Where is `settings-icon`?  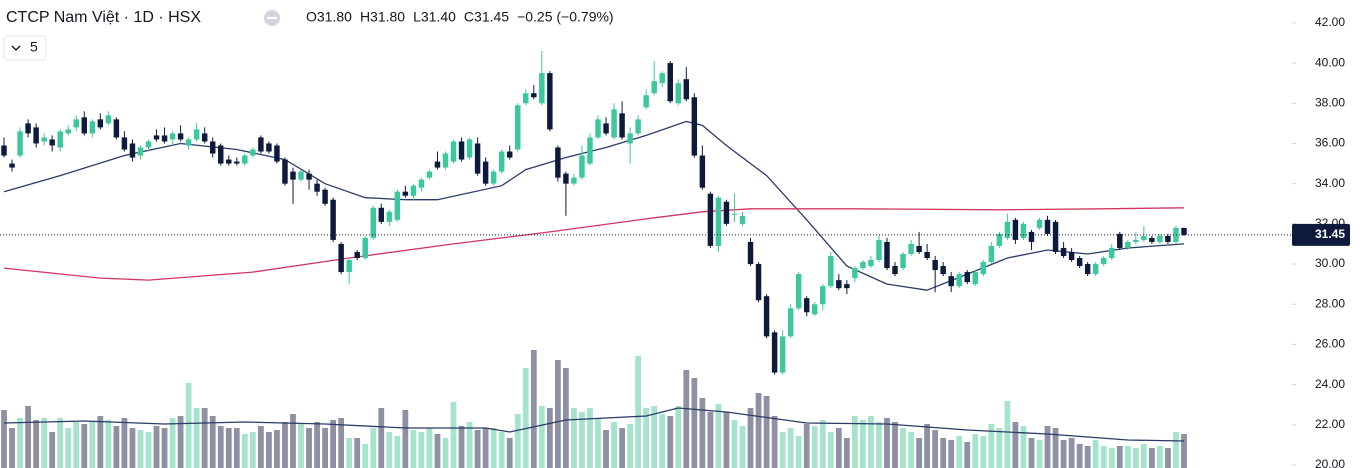 settings-icon is located at coordinates (272, 18).